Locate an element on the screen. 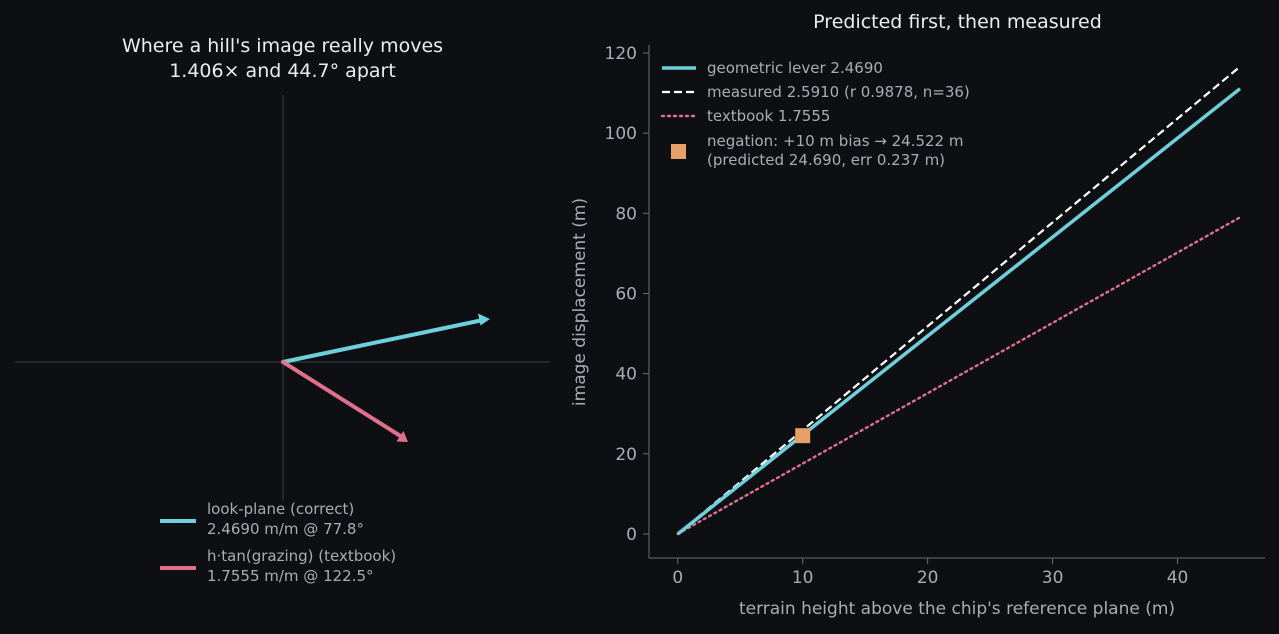 The height and width of the screenshot is (634, 1279). left-title-line1: Where a hill's image really moves is located at coordinates (282, 46).